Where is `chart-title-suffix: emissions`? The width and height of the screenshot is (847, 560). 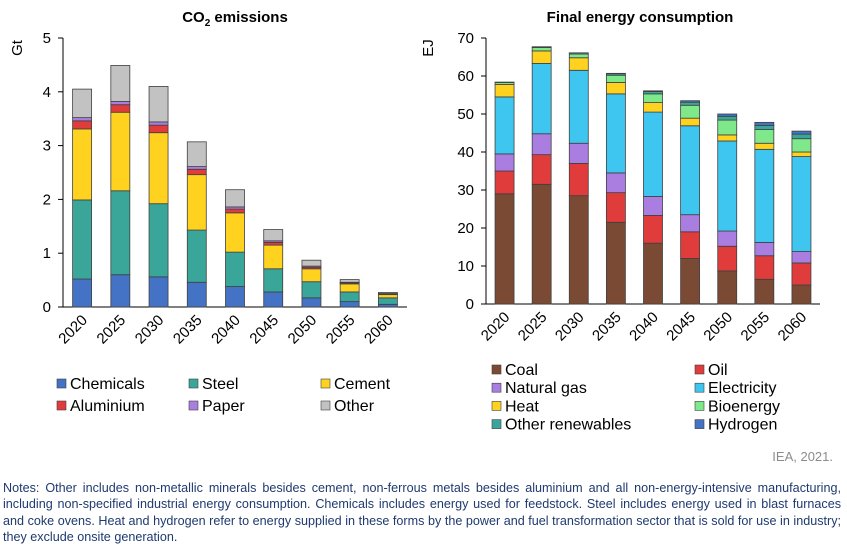
chart-title-suffix: emissions is located at coordinates (249, 17).